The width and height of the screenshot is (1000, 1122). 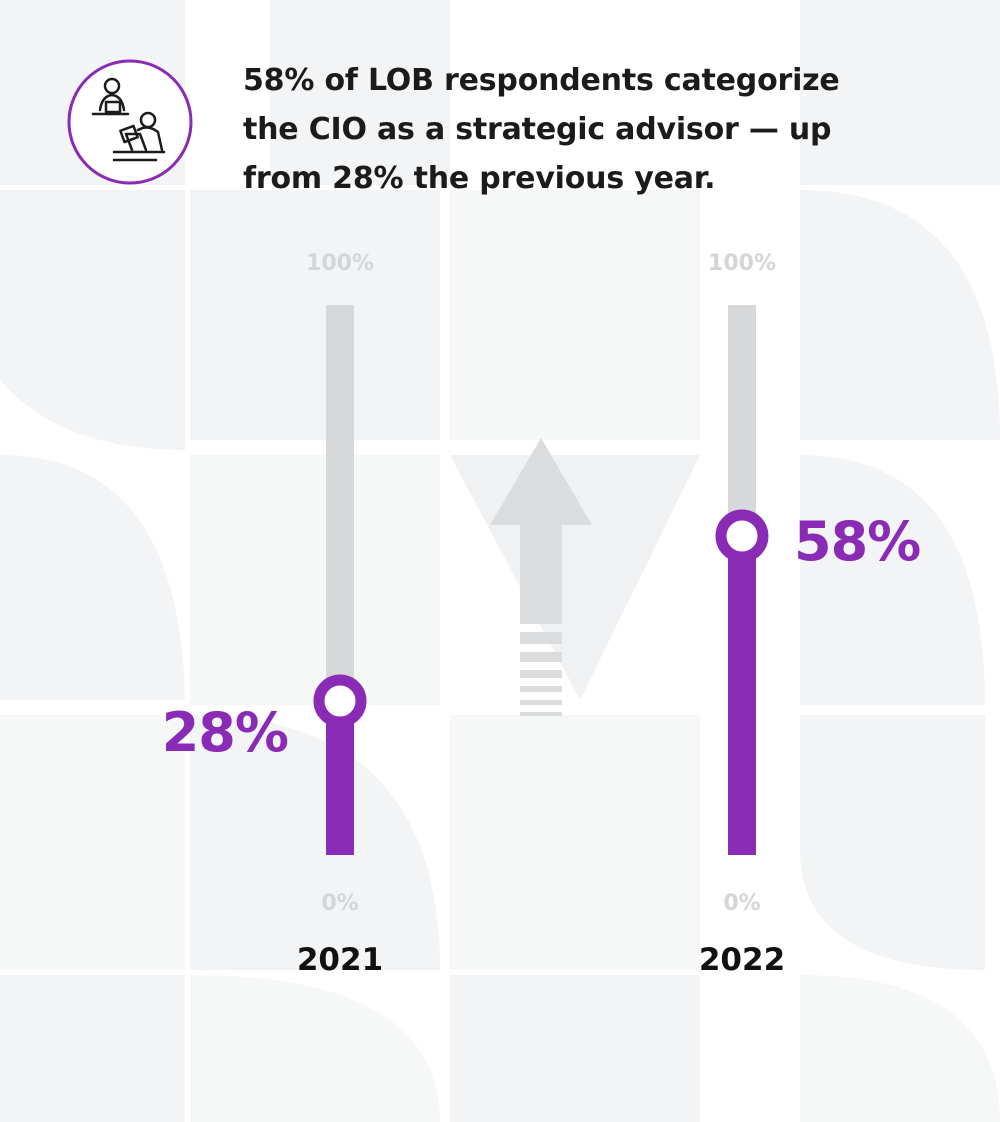 I want to click on headline-line-2: the CIO as a strategic advisor — up, so click(x=537, y=129).